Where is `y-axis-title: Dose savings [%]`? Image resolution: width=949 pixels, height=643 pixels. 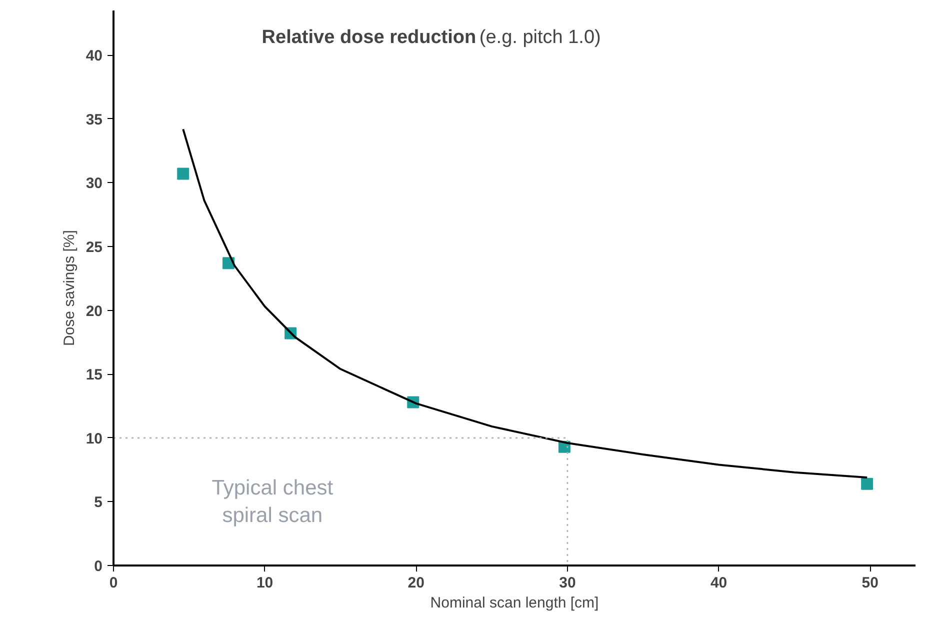
y-axis-title: Dose savings [%] is located at coordinates (69, 288).